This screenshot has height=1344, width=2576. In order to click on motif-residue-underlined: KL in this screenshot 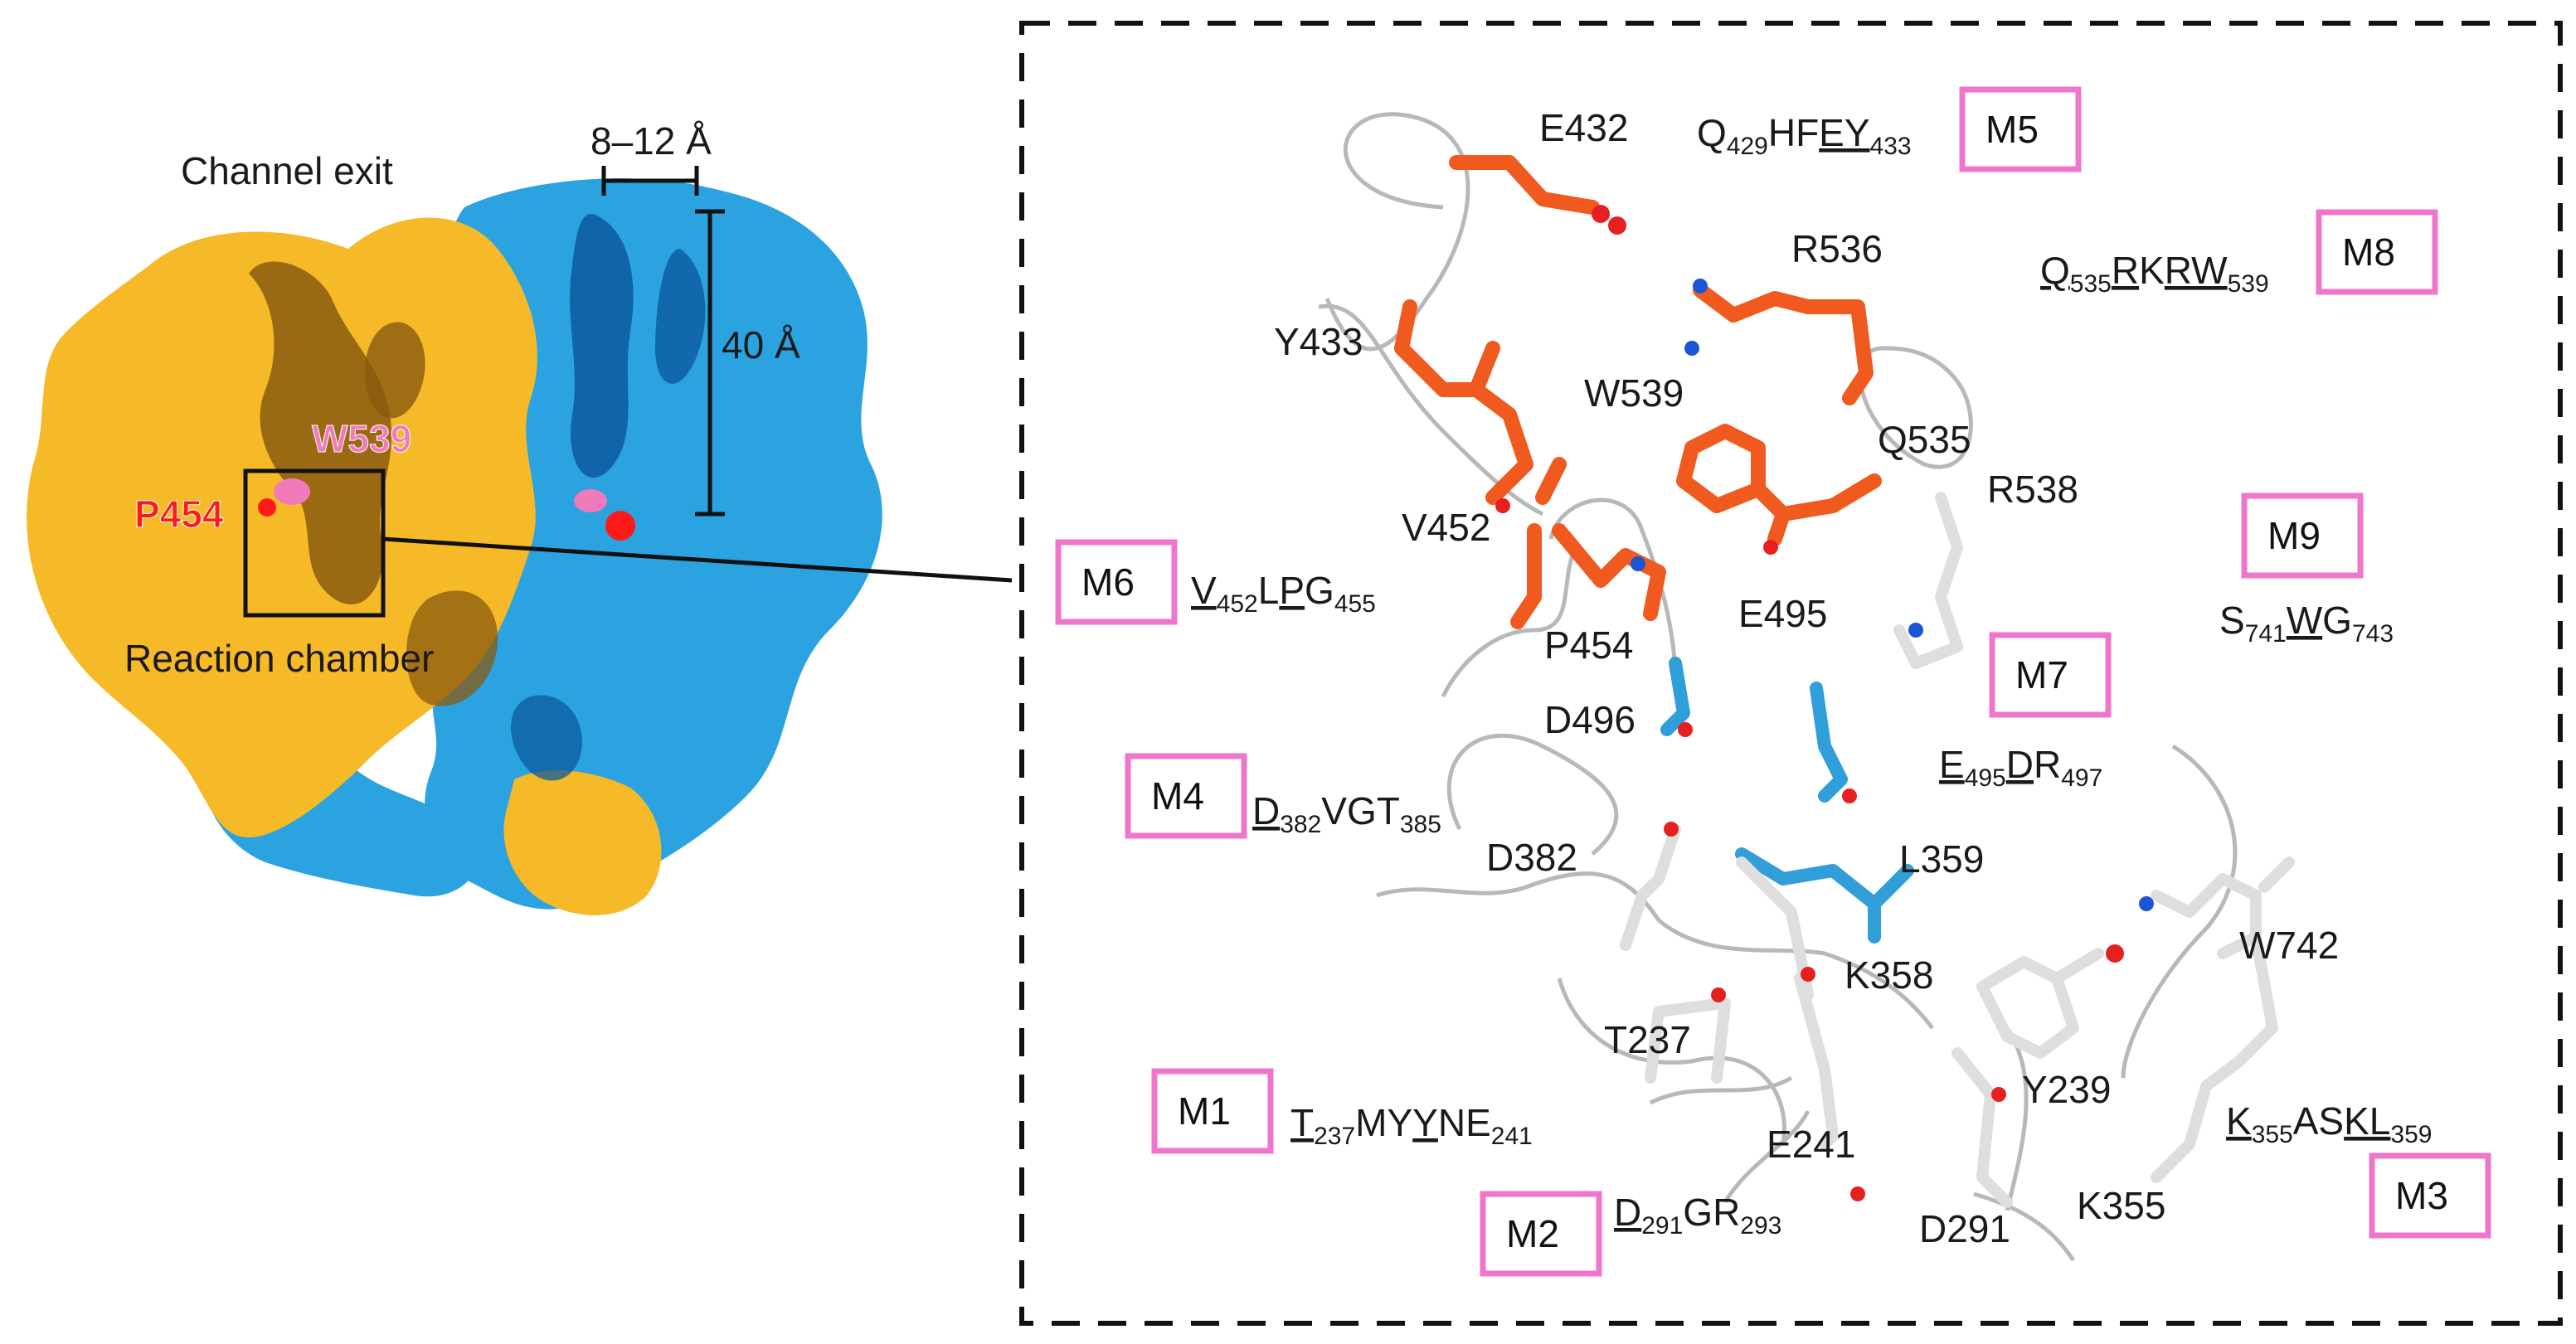, I will do `click(2367, 1121)`.